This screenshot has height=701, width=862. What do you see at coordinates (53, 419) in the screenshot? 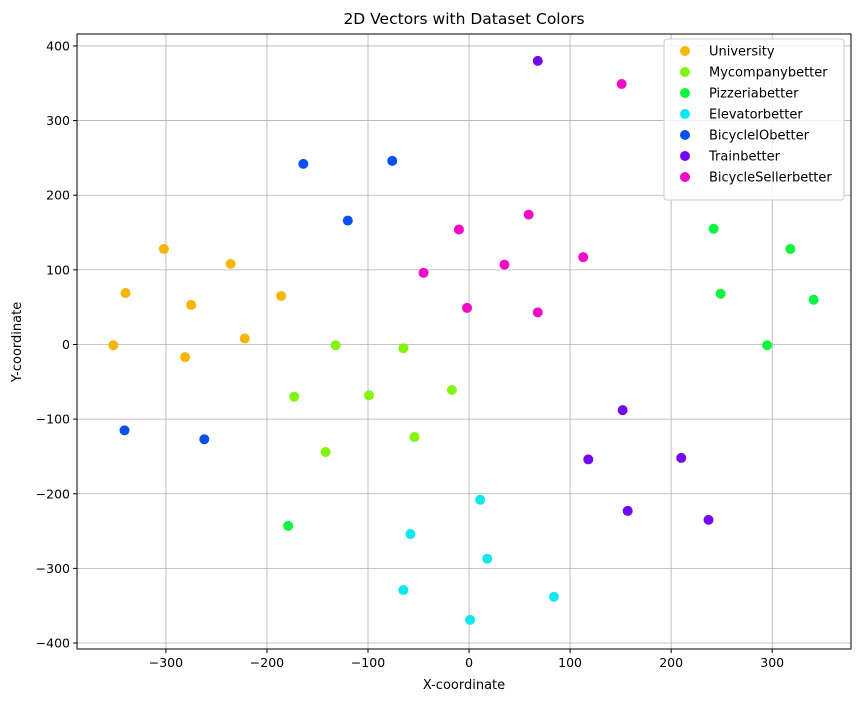
I see `y-tick-label: −100` at bounding box center [53, 419].